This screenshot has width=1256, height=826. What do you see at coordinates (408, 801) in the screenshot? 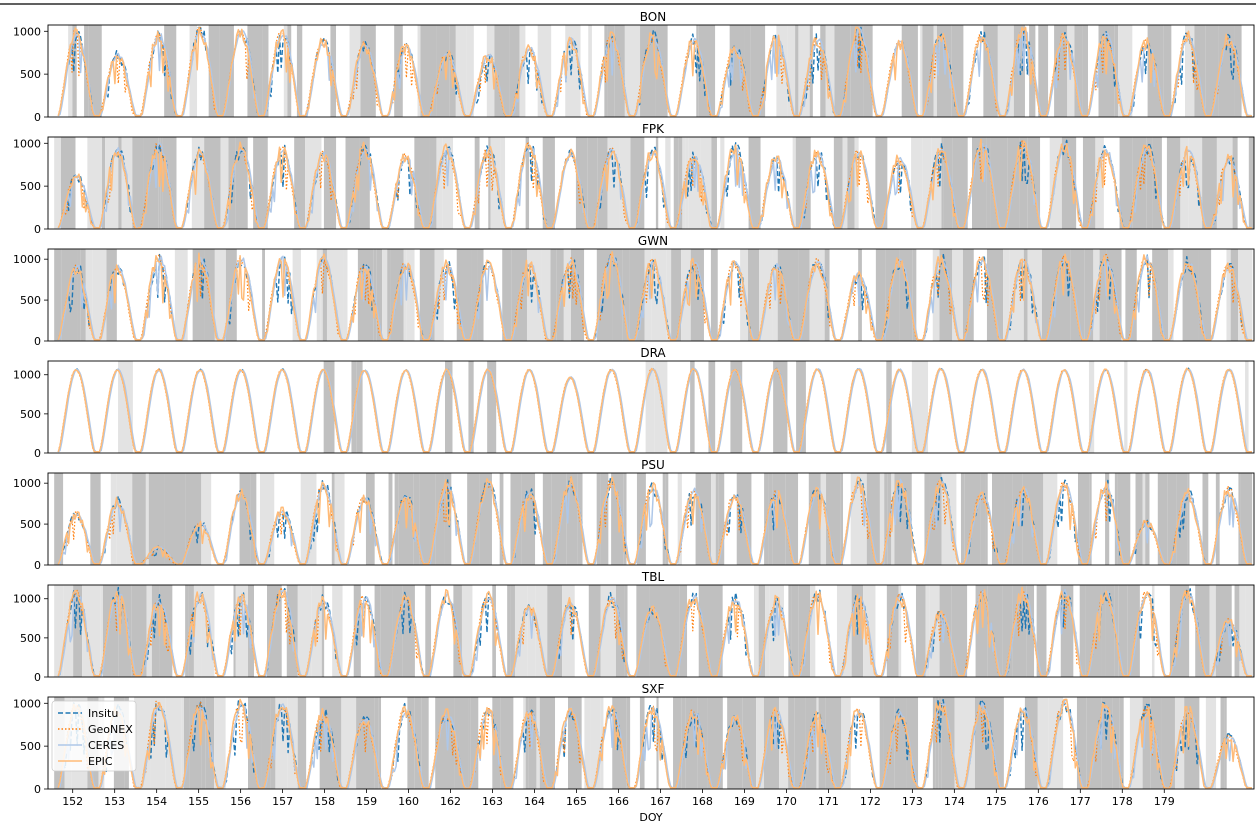
I see `x-tick-label: 160` at bounding box center [408, 801].